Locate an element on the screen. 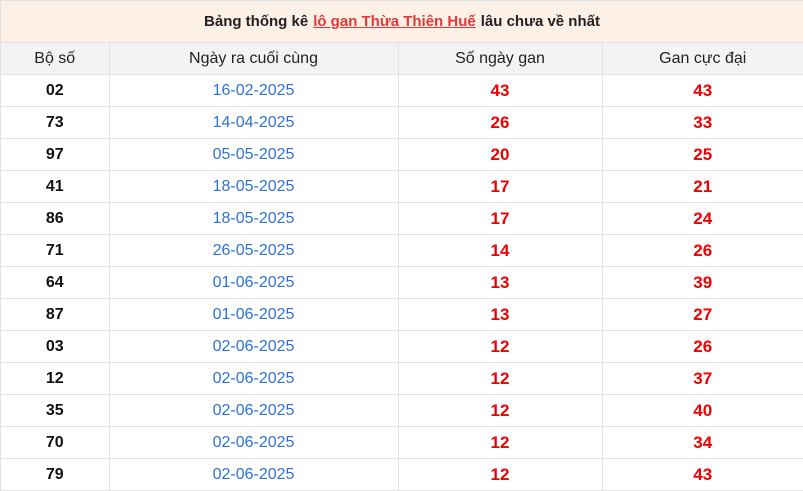 The image size is (803, 491). header-gan-cuc-dai: Gan cực đại is located at coordinates (702, 59).